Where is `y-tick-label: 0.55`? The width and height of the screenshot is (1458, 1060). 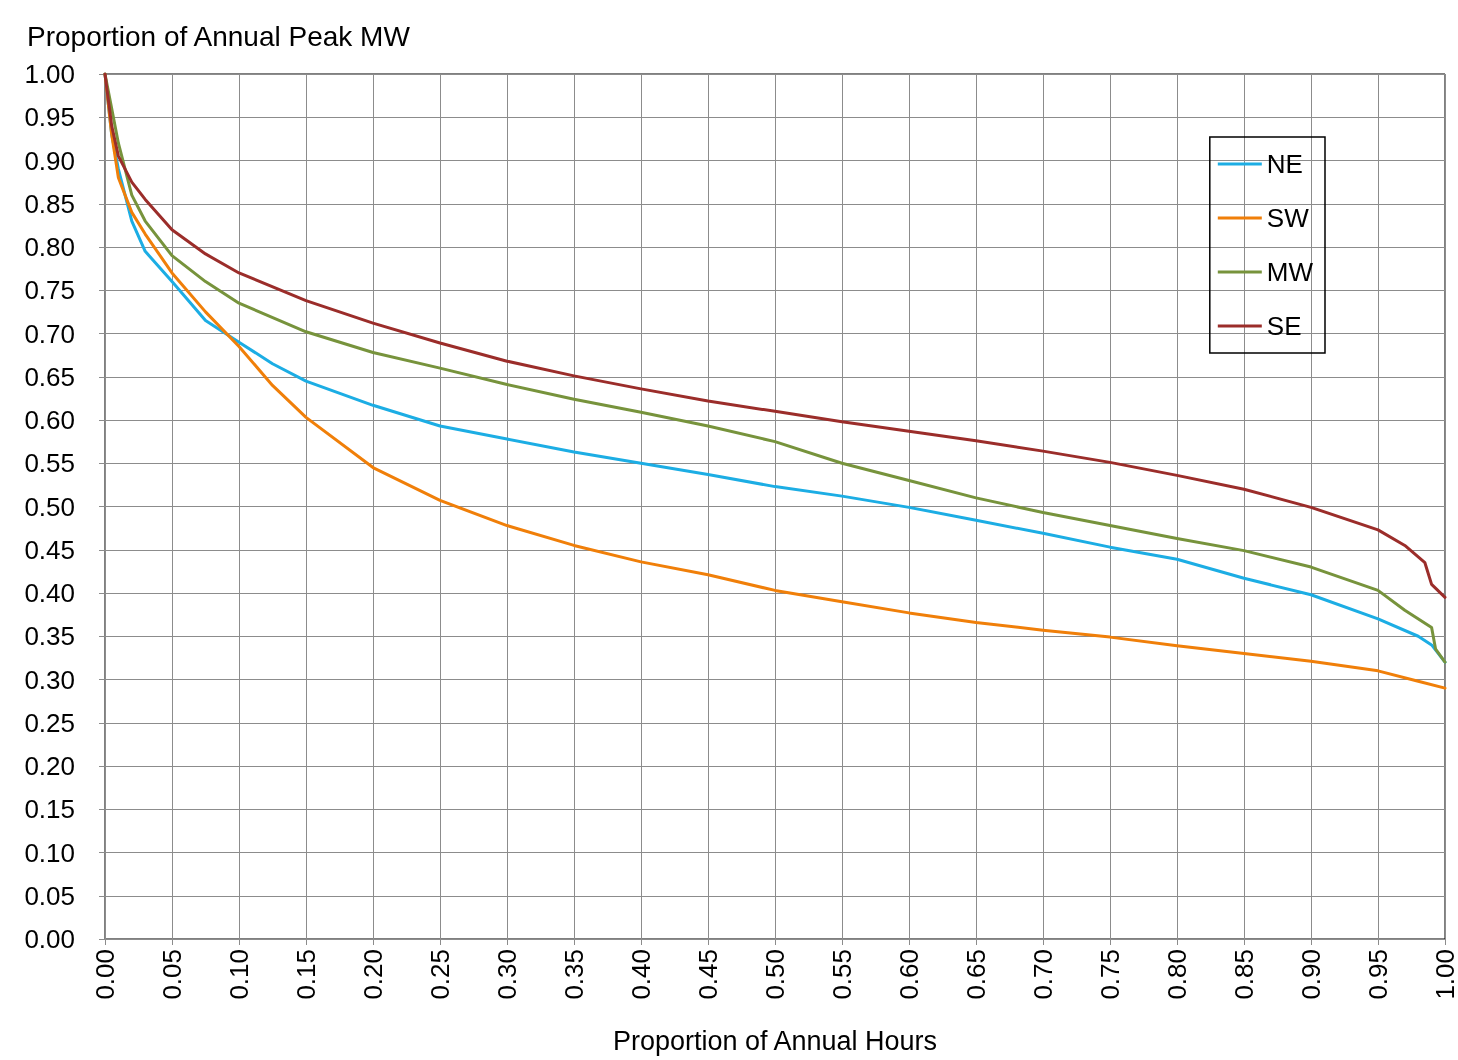
y-tick-label: 0.55 is located at coordinates (49, 463).